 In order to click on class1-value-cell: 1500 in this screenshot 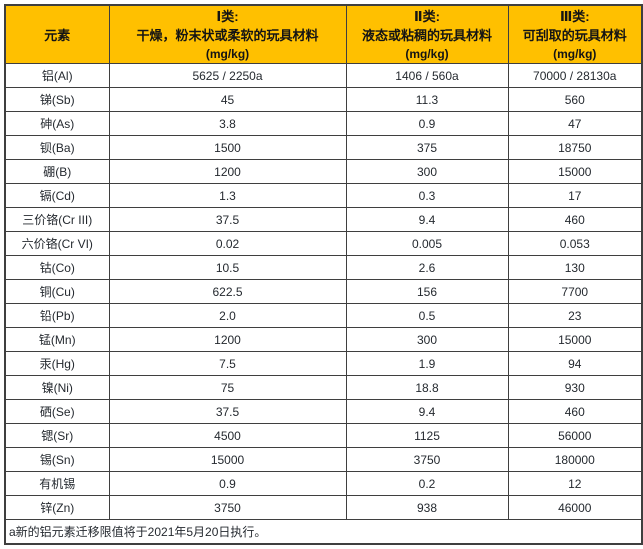, I will do `click(227, 147)`.